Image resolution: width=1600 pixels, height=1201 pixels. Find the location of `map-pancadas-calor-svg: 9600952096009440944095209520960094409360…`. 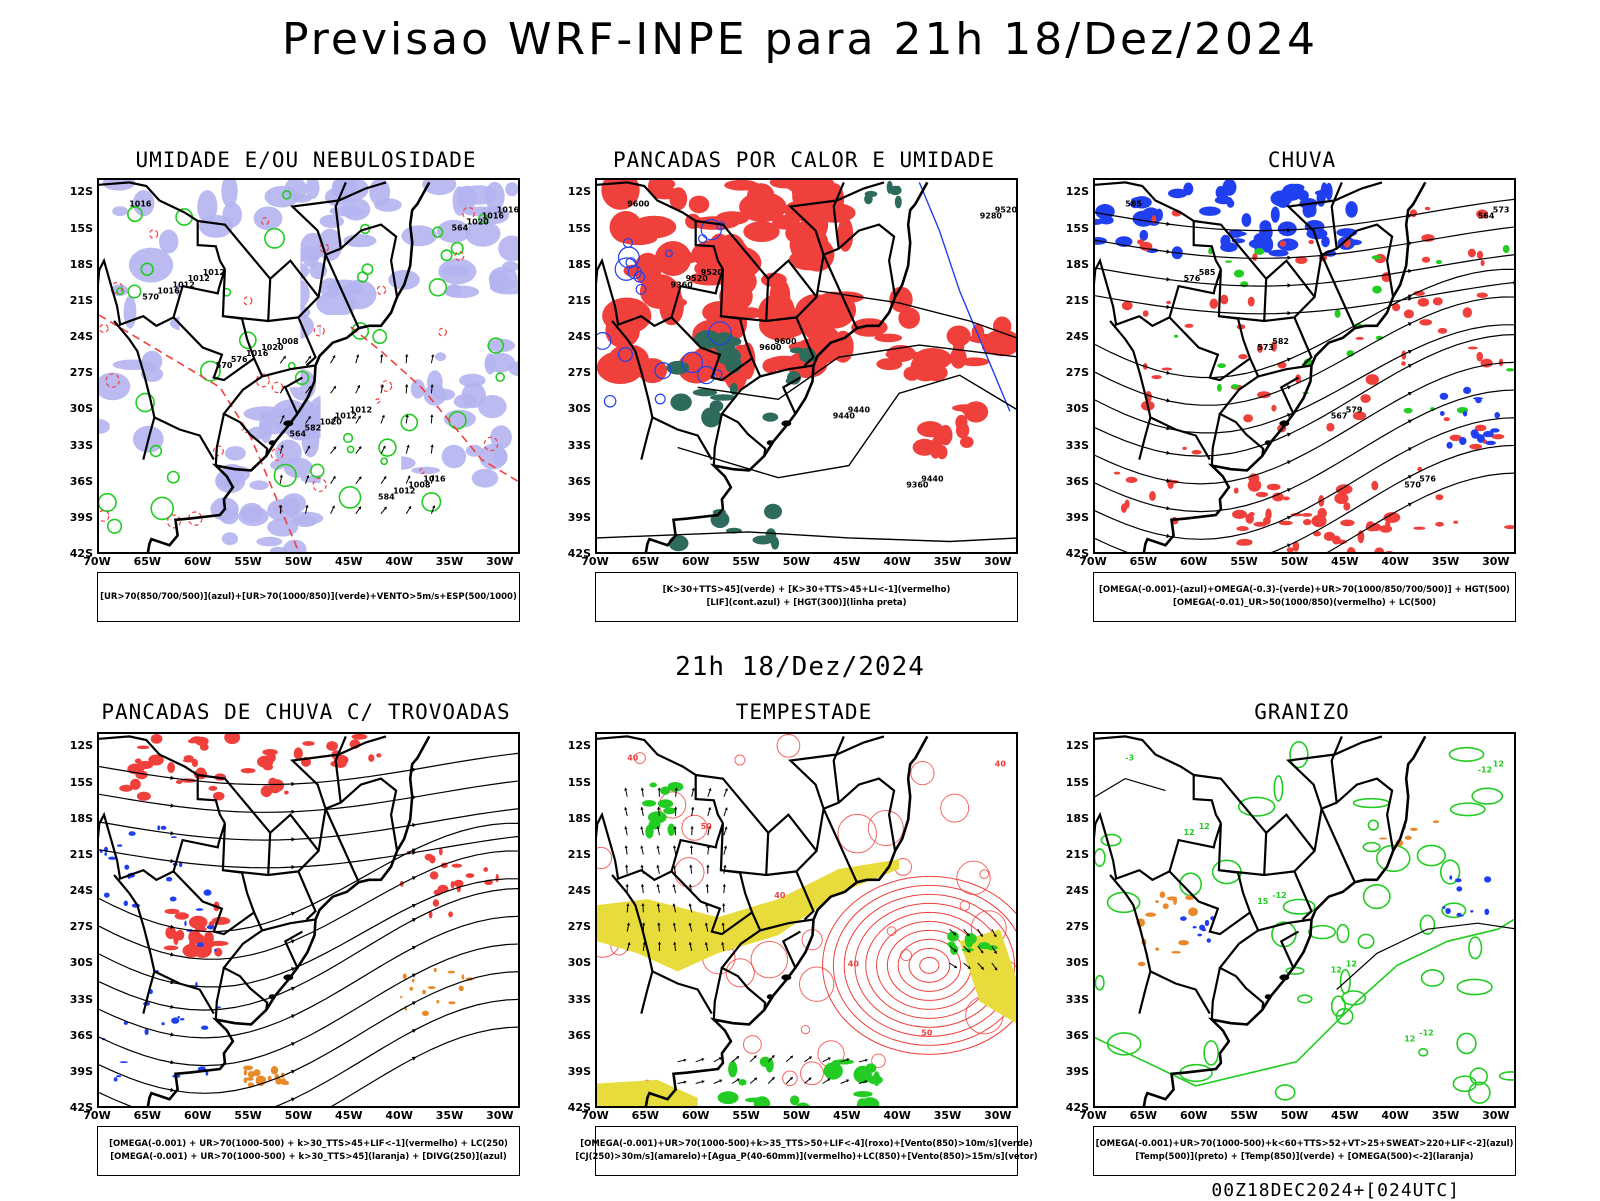

map-pancadas-calor-svg: 9600952096009440944095209520960094409360… is located at coordinates (807, 367).